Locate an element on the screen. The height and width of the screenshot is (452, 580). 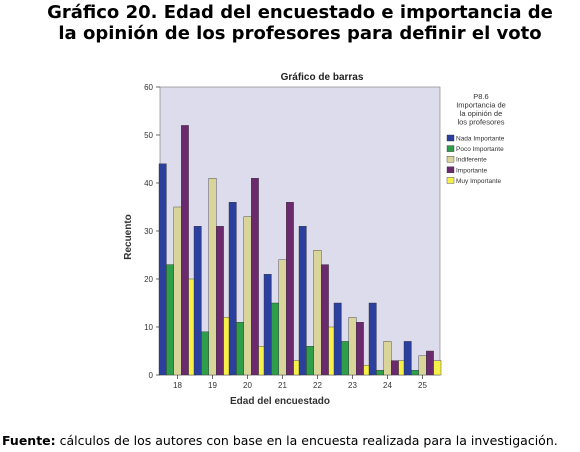
legend-title-line: los profesores is located at coordinates (480, 122).